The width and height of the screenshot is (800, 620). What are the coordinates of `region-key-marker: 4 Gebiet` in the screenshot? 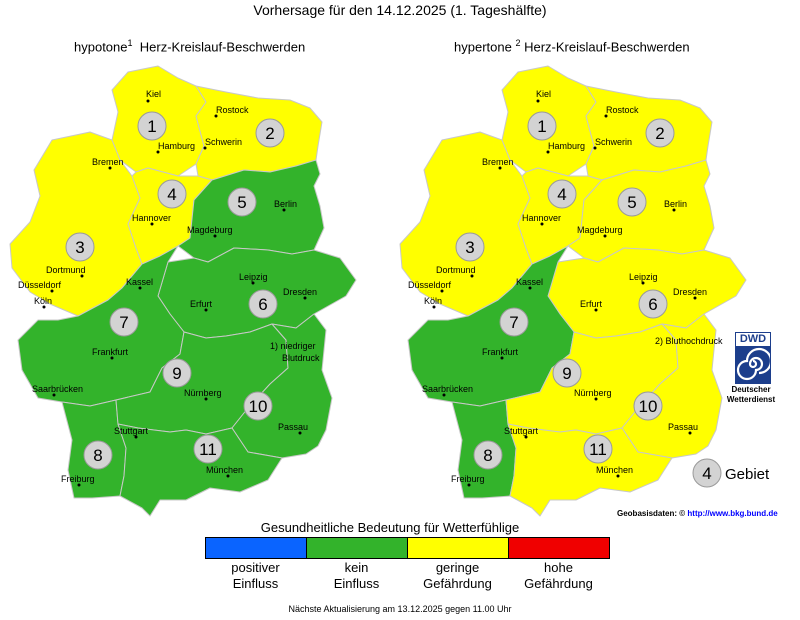 It's located at (731, 473).